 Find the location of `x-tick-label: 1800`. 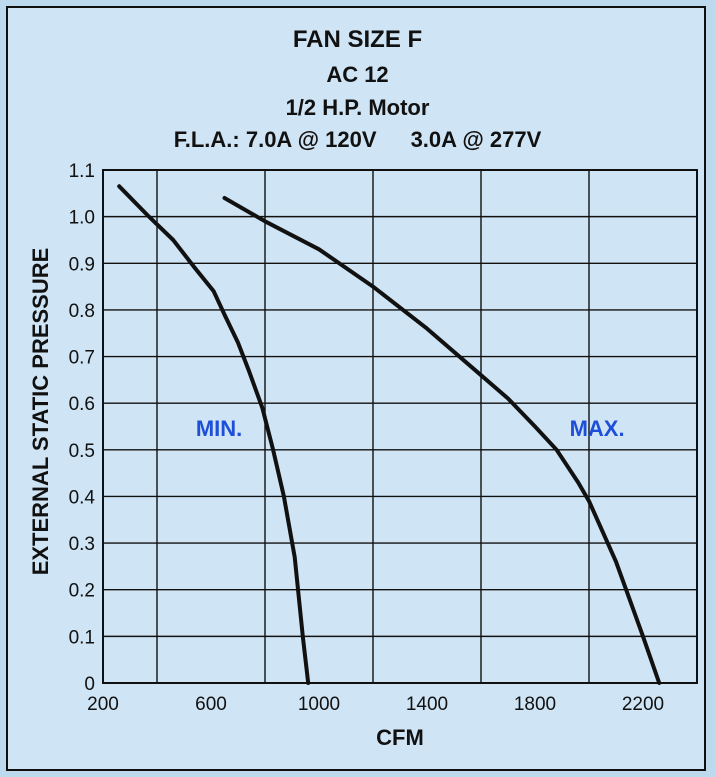

x-tick-label: 1800 is located at coordinates (535, 704).